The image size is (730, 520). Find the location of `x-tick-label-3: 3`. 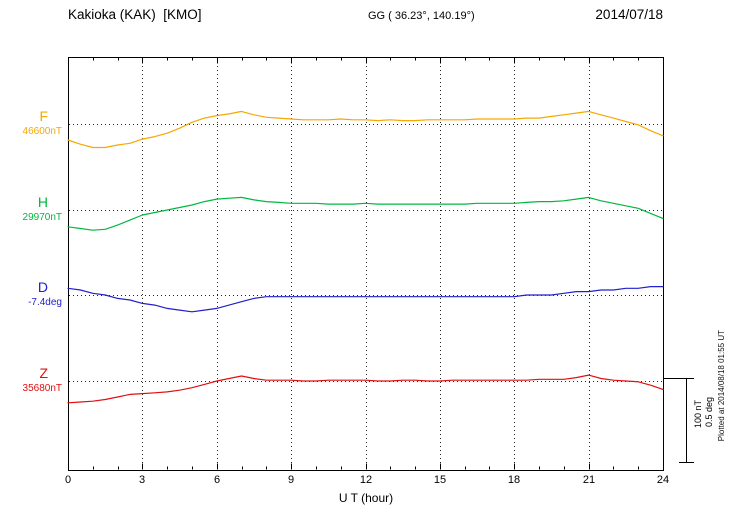

x-tick-label-3: 3 is located at coordinates (142, 480).